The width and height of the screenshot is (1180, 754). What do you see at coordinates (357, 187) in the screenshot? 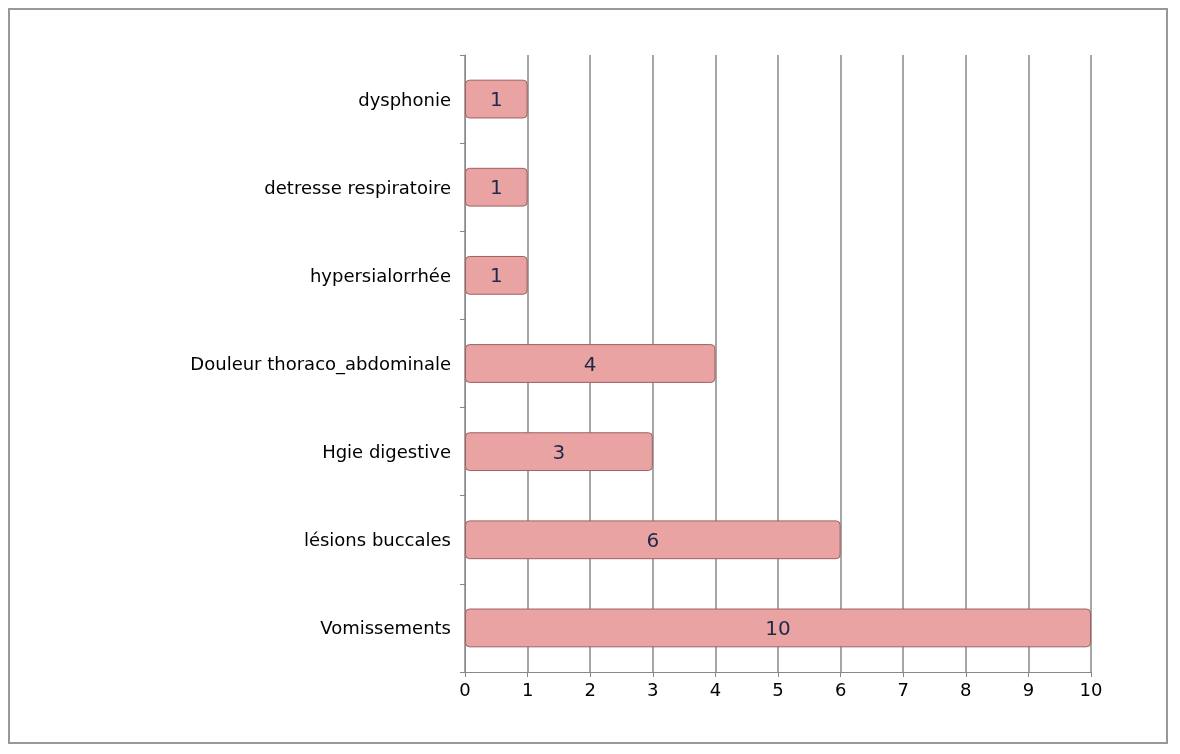
I see `y-tick-label: detresse respiratoire` at bounding box center [357, 187].